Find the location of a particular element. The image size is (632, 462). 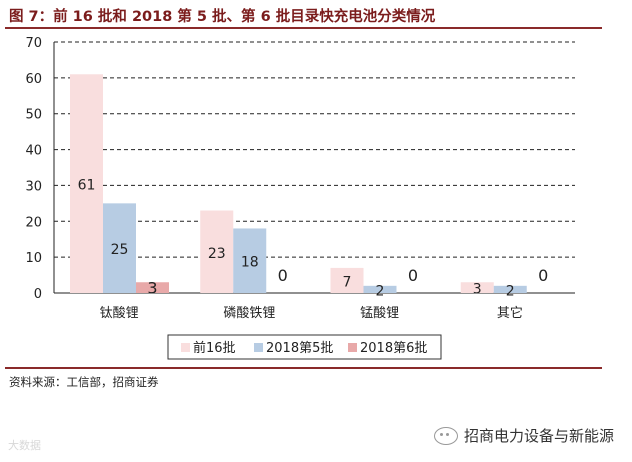

data-label: 61 is located at coordinates (87, 186).